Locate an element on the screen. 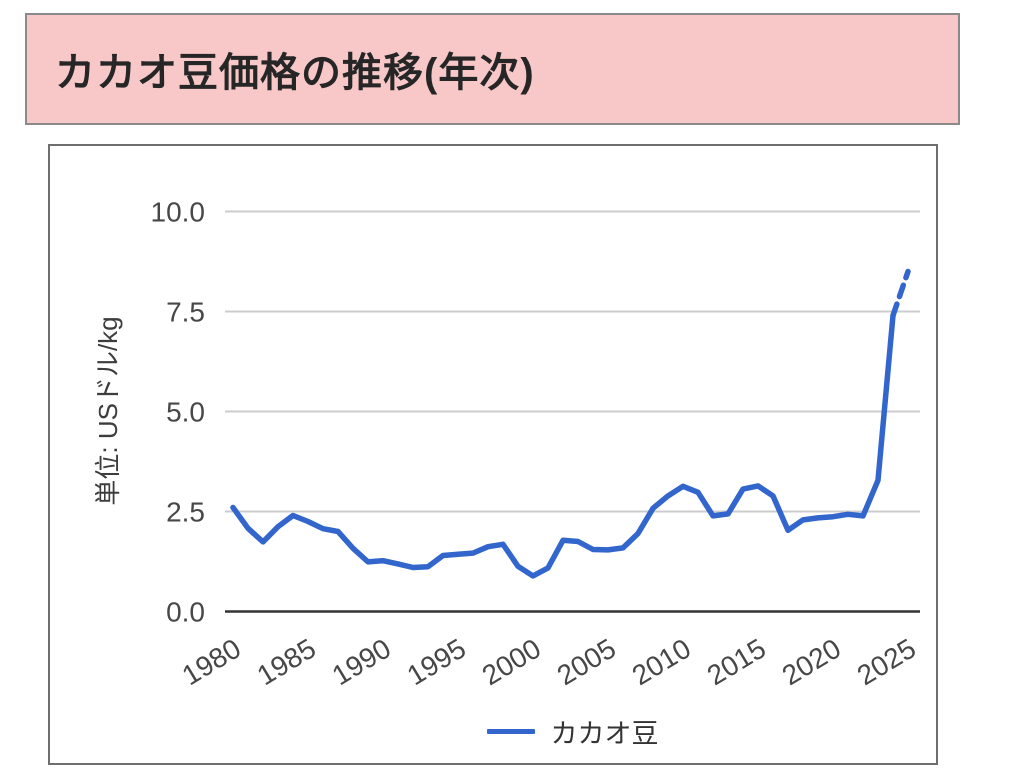 The height and width of the screenshot is (777, 1024). legend-line-swatch is located at coordinates (510, 731).